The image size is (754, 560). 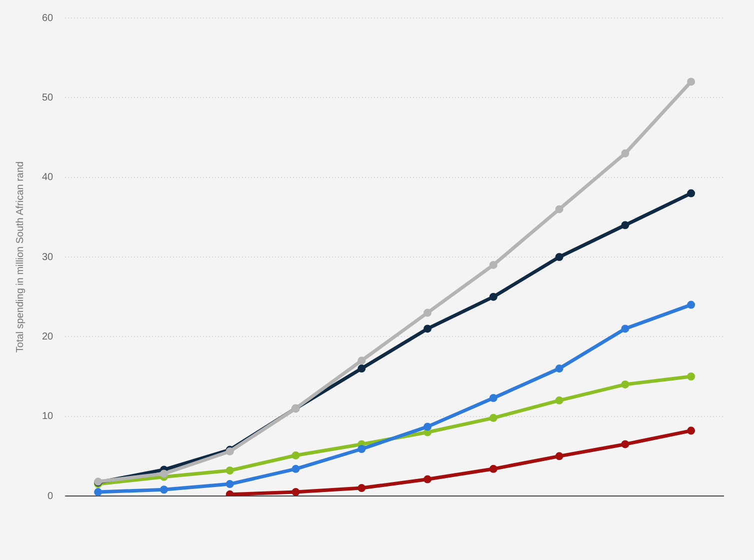 I want to click on y-axis-title: Total spending in million South African rand, so click(x=20, y=257).